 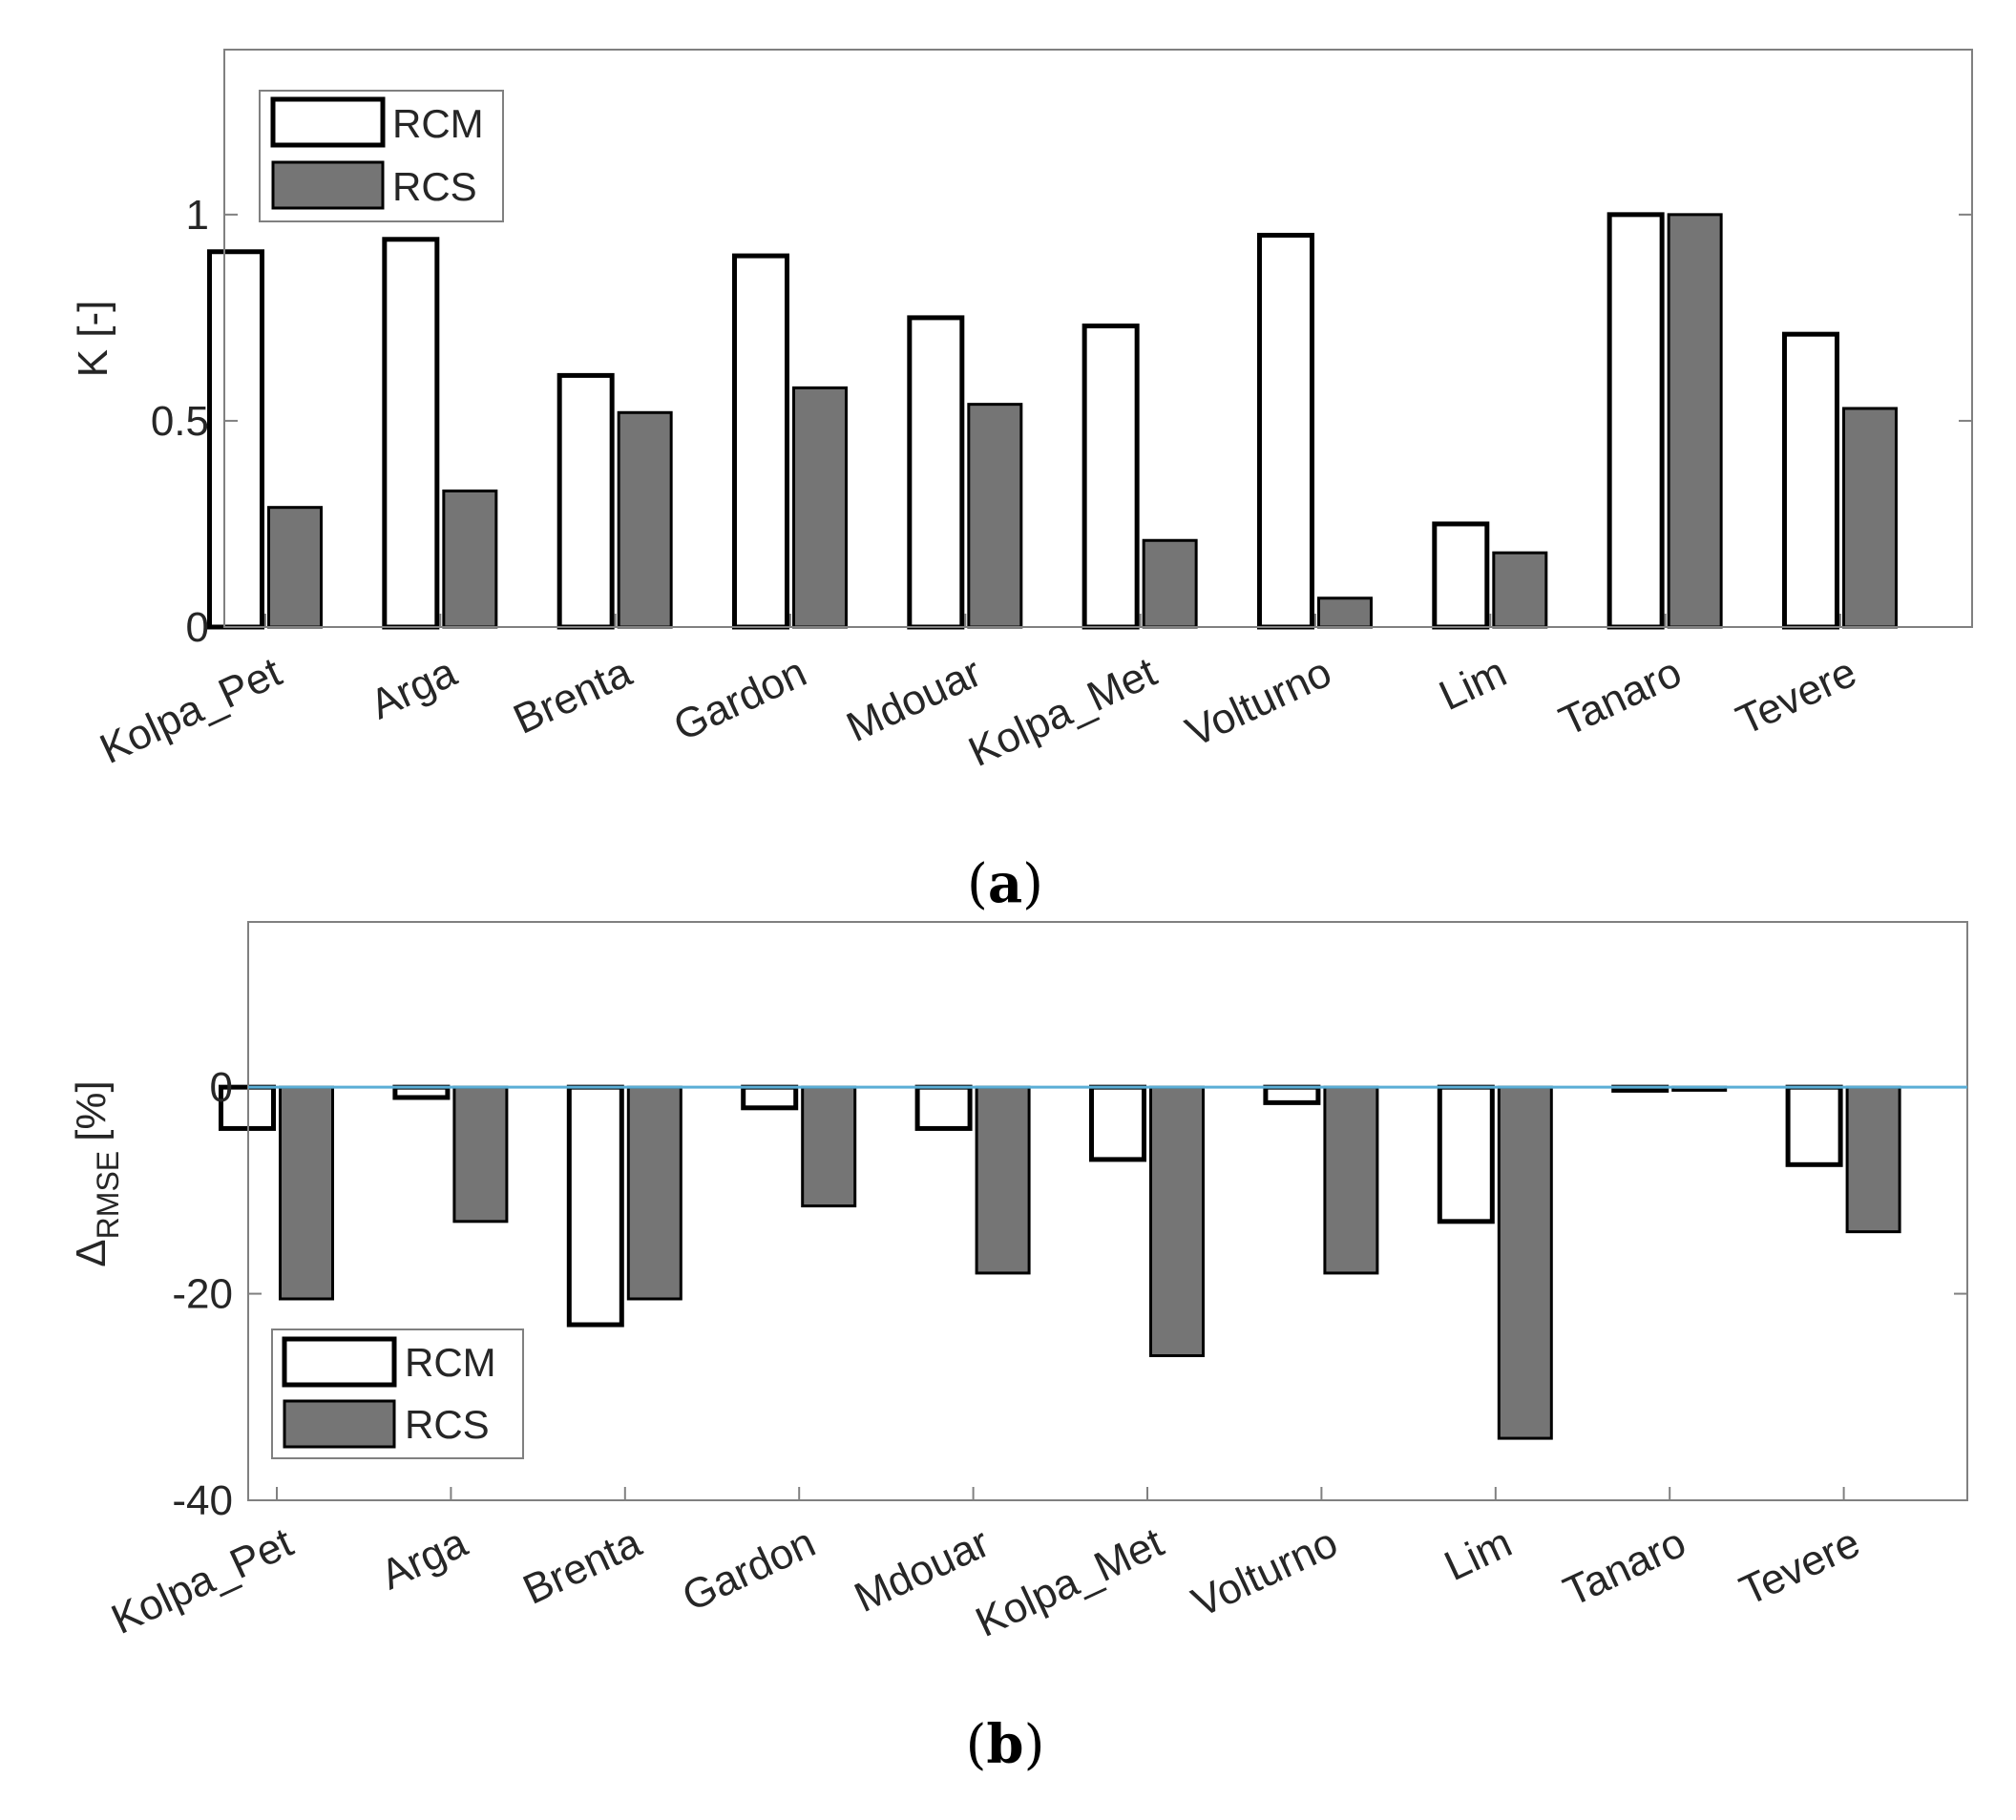 I want to click on y-tick-label-b: 0, so click(x=222, y=1087).